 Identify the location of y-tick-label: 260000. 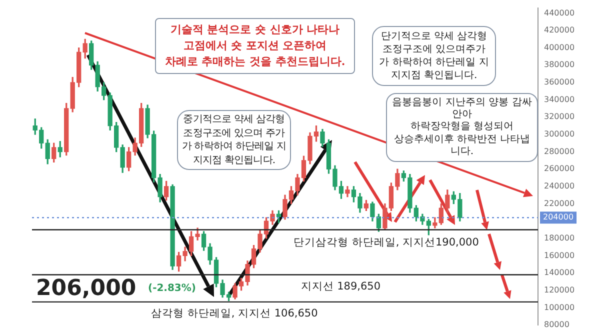
(559, 169).